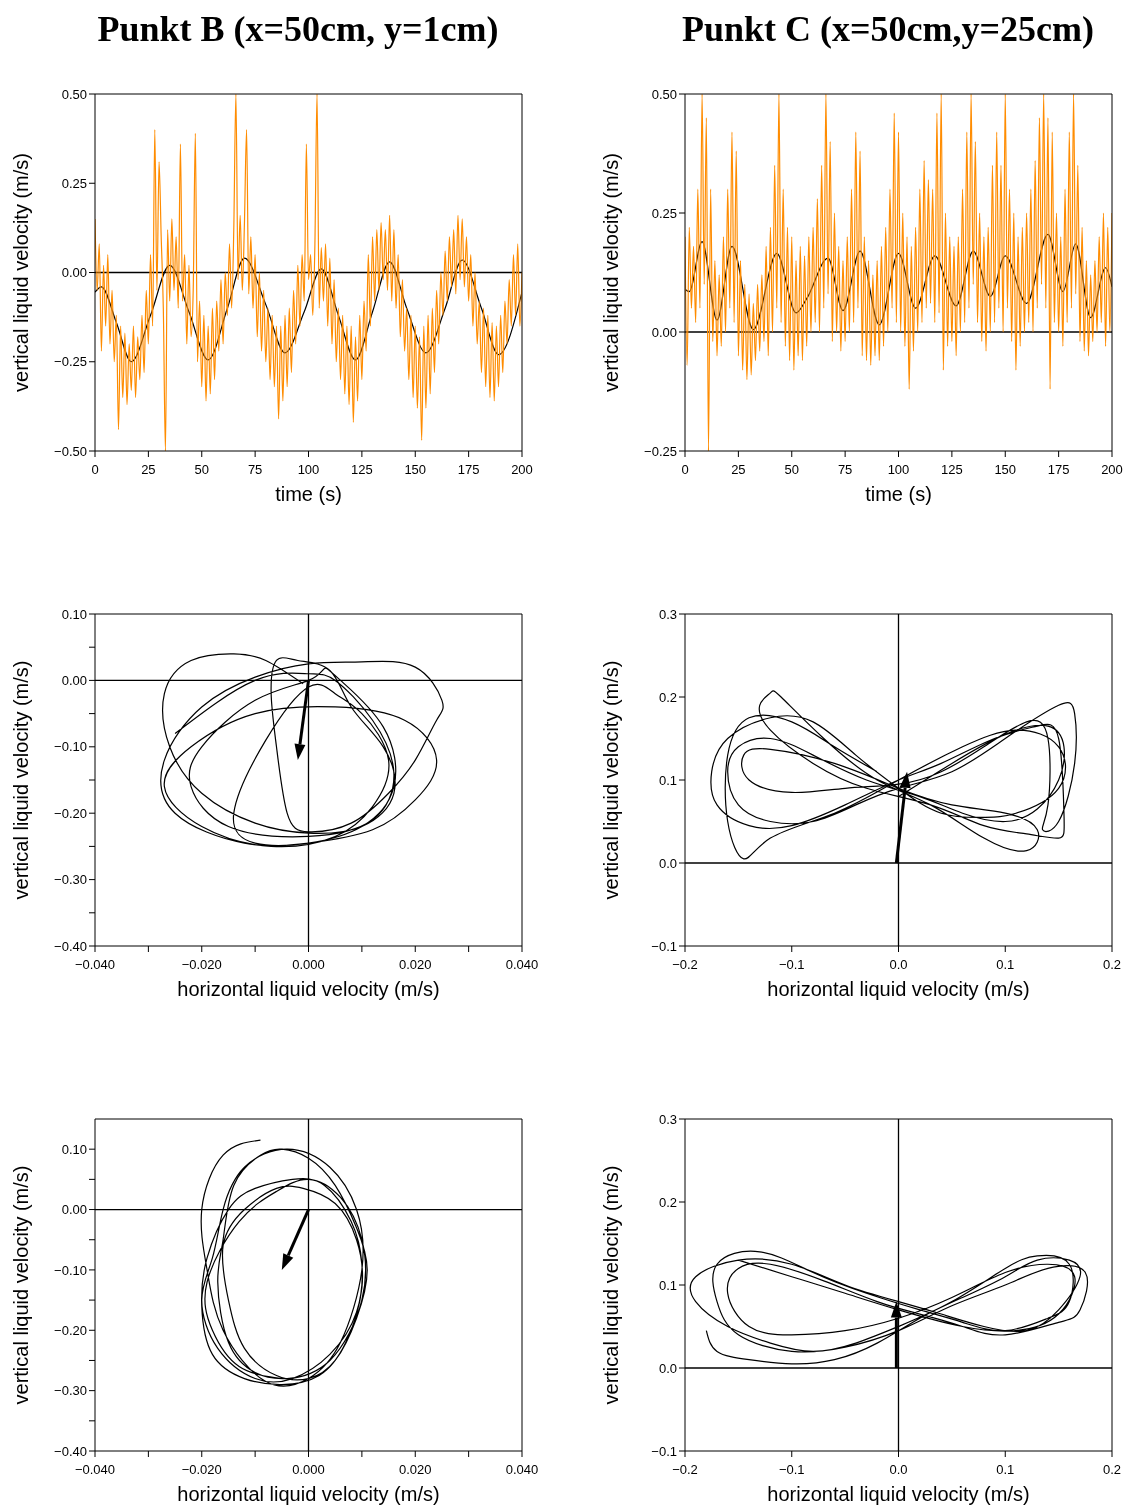 This screenshot has height=1508, width=1134. Describe the element at coordinates (70, 451) in the screenshot. I see `y-tick-label: −0.50` at that location.